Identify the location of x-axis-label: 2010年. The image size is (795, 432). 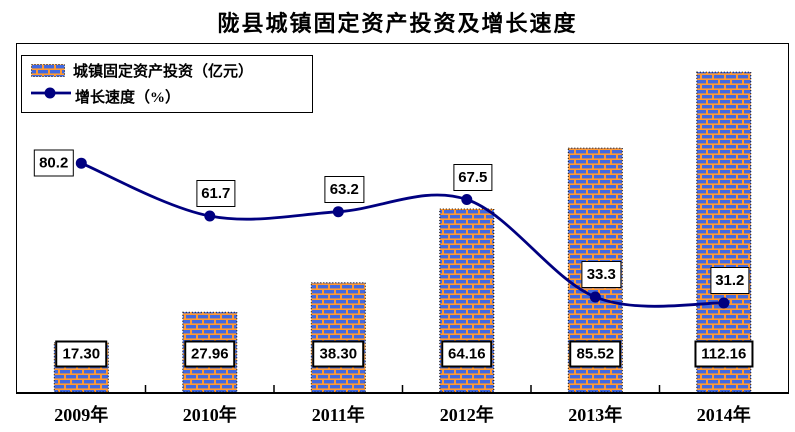
(209, 415).